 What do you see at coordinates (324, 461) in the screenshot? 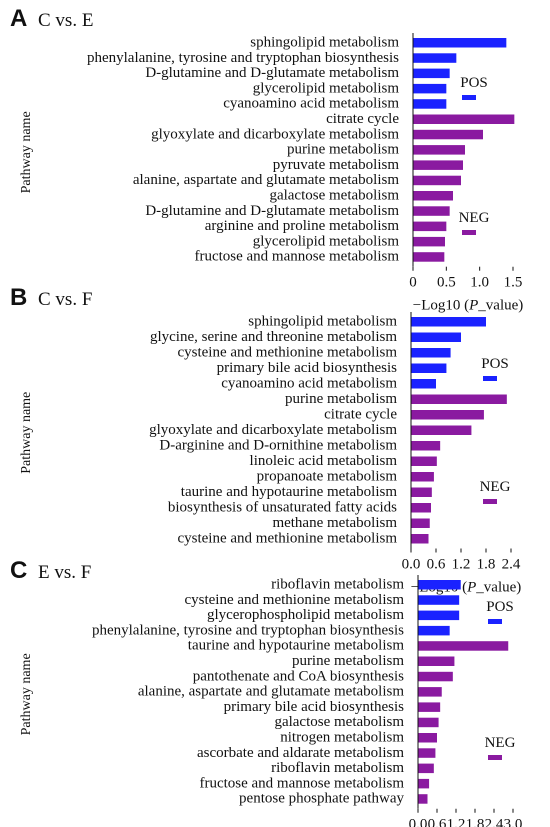
I see `pathway-label: linoleic acid metabolism` at bounding box center [324, 461].